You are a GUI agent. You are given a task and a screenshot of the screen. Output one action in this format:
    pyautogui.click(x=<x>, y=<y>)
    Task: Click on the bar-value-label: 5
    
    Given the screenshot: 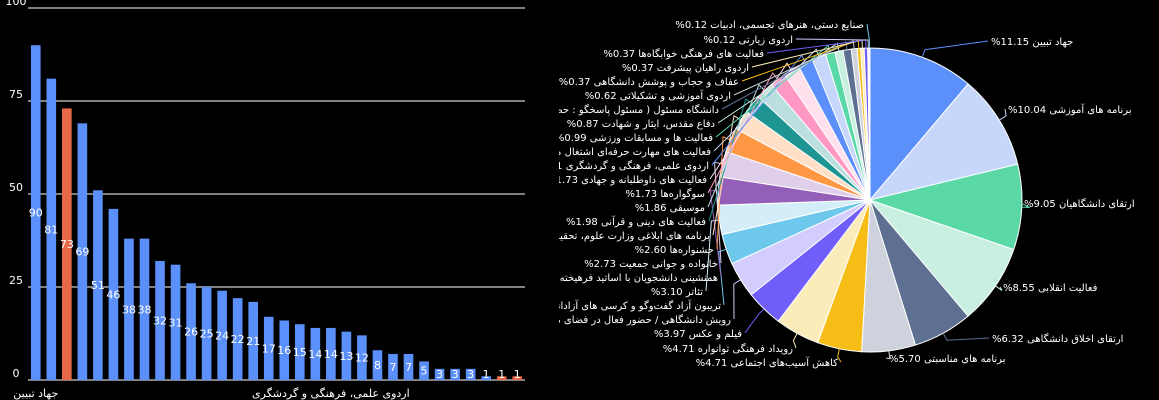 What is the action you would take?
    pyautogui.click(x=424, y=371)
    